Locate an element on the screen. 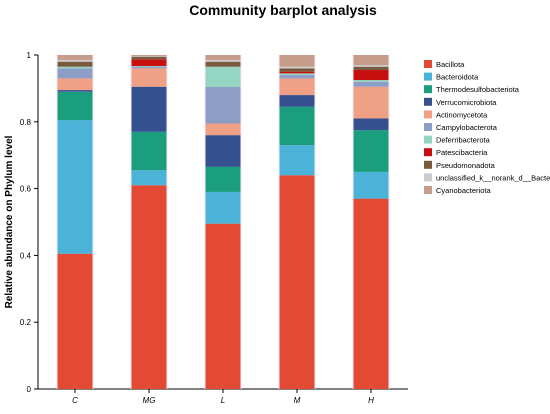 The image size is (550, 414). y-tick-label: 0.8 is located at coordinates (26, 122).